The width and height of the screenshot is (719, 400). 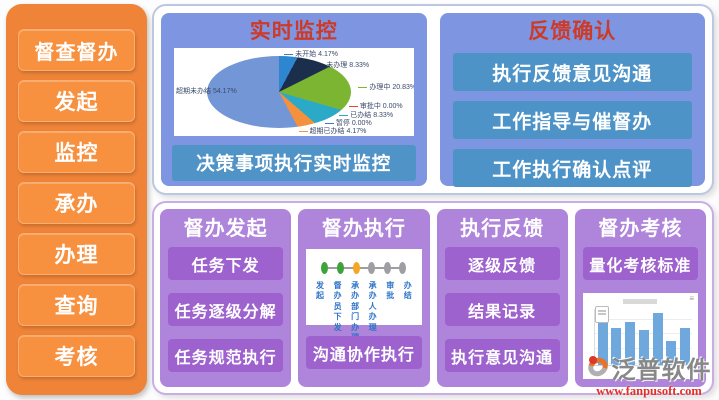 What do you see at coordinates (76, 50) in the screenshot?
I see `sidebar-item-duchaduban: 督查督办` at bounding box center [76, 50].